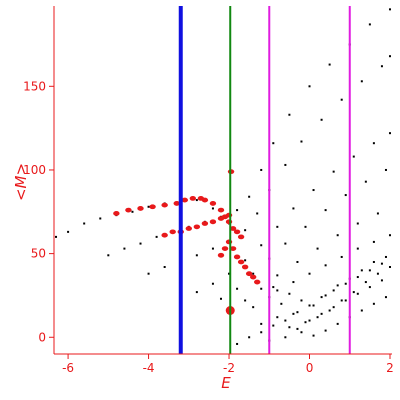  Describe the element at coordinates (34, 170) in the screenshot. I see `y-tick-label: 100` at that location.